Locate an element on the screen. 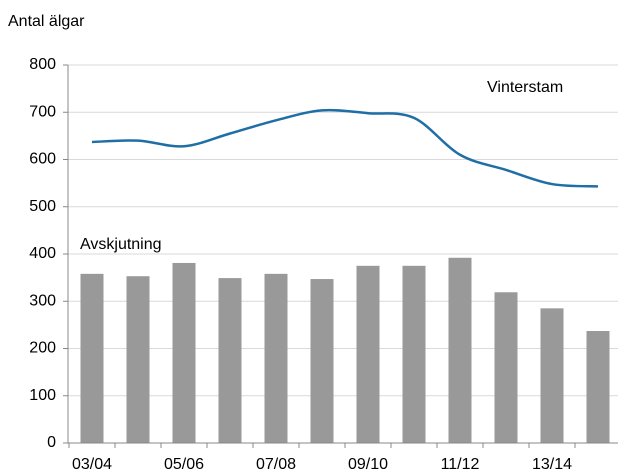 The image size is (618, 476). x-tick-label: 05/06 is located at coordinates (184, 464).